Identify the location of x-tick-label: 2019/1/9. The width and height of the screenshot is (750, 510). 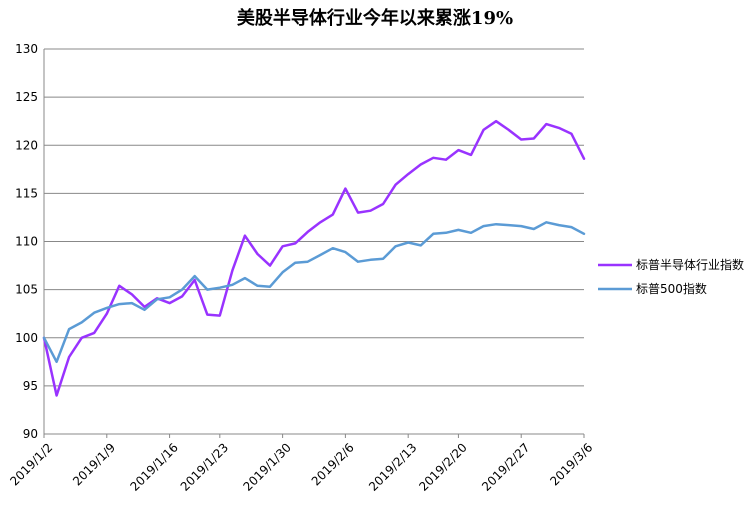
(94, 464).